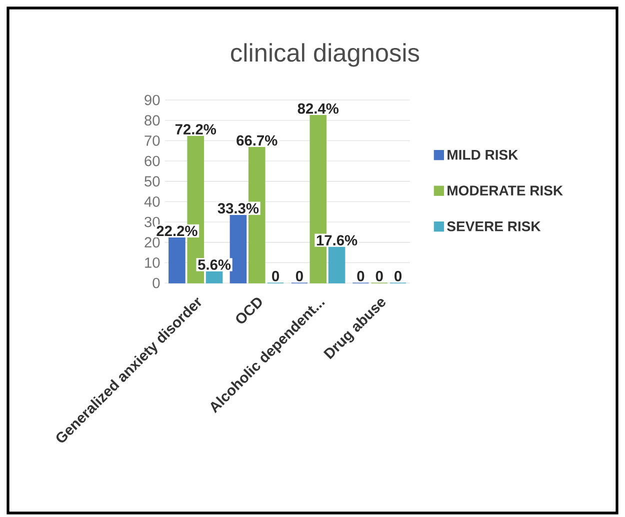 The width and height of the screenshot is (625, 517). I want to click on data-label: 17.6%, so click(337, 240).